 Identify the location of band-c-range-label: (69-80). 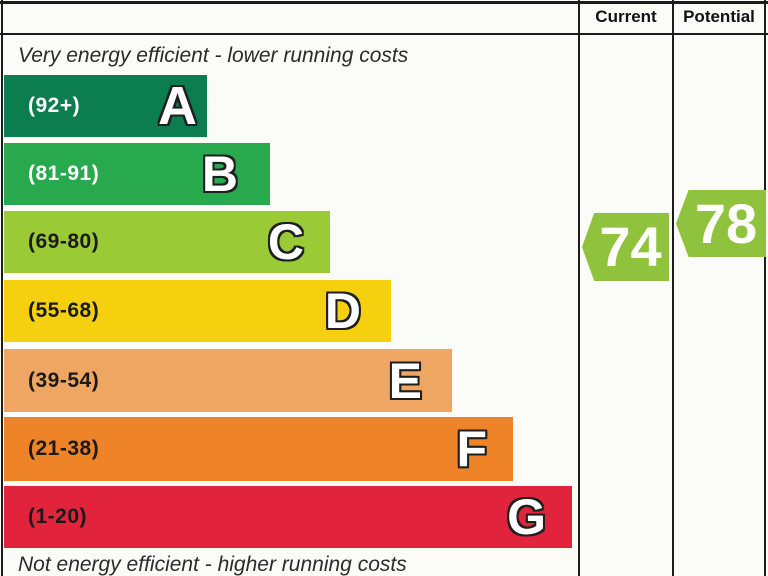
(64, 241).